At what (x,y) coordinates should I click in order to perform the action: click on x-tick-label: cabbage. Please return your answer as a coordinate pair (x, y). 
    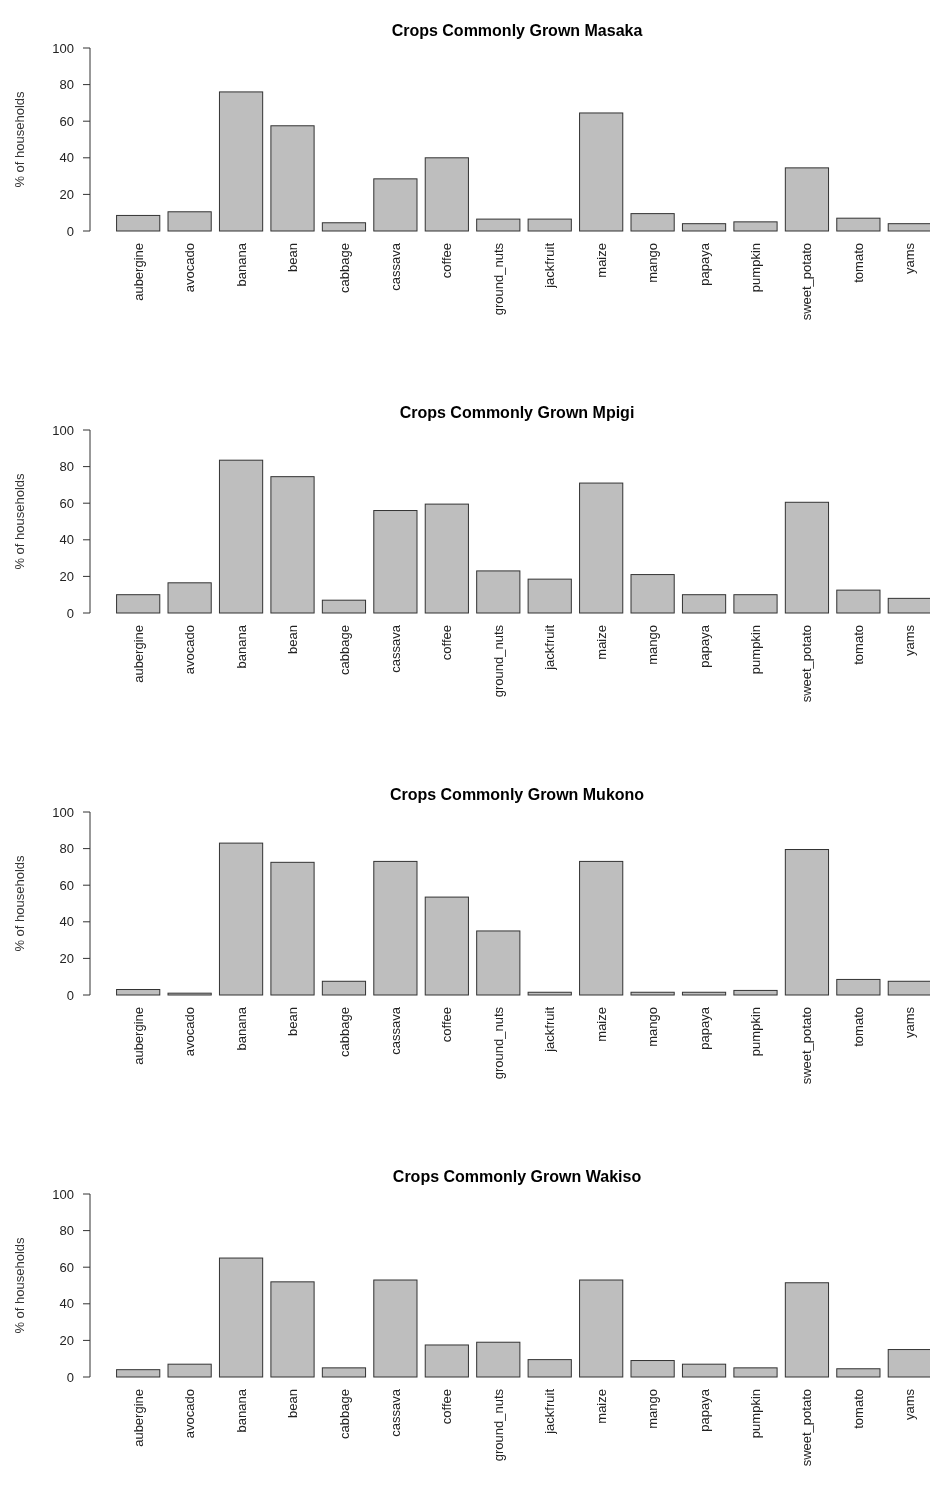
    Looking at the image, I should click on (344, 1414).